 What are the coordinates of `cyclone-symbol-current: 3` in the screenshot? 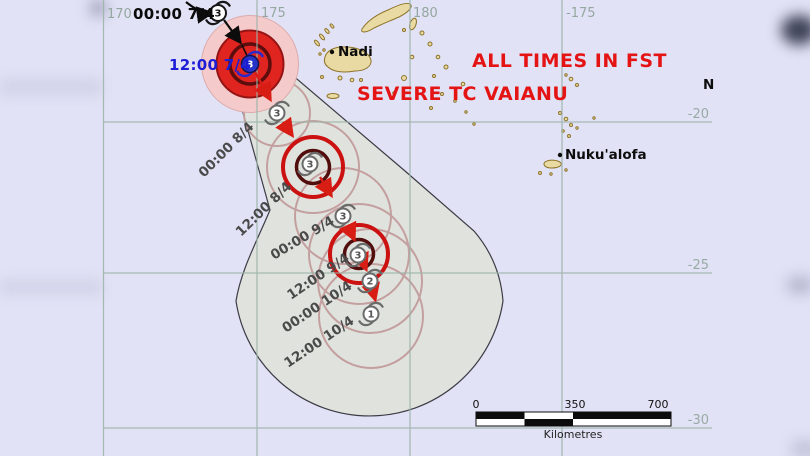 It's located at (250, 64).